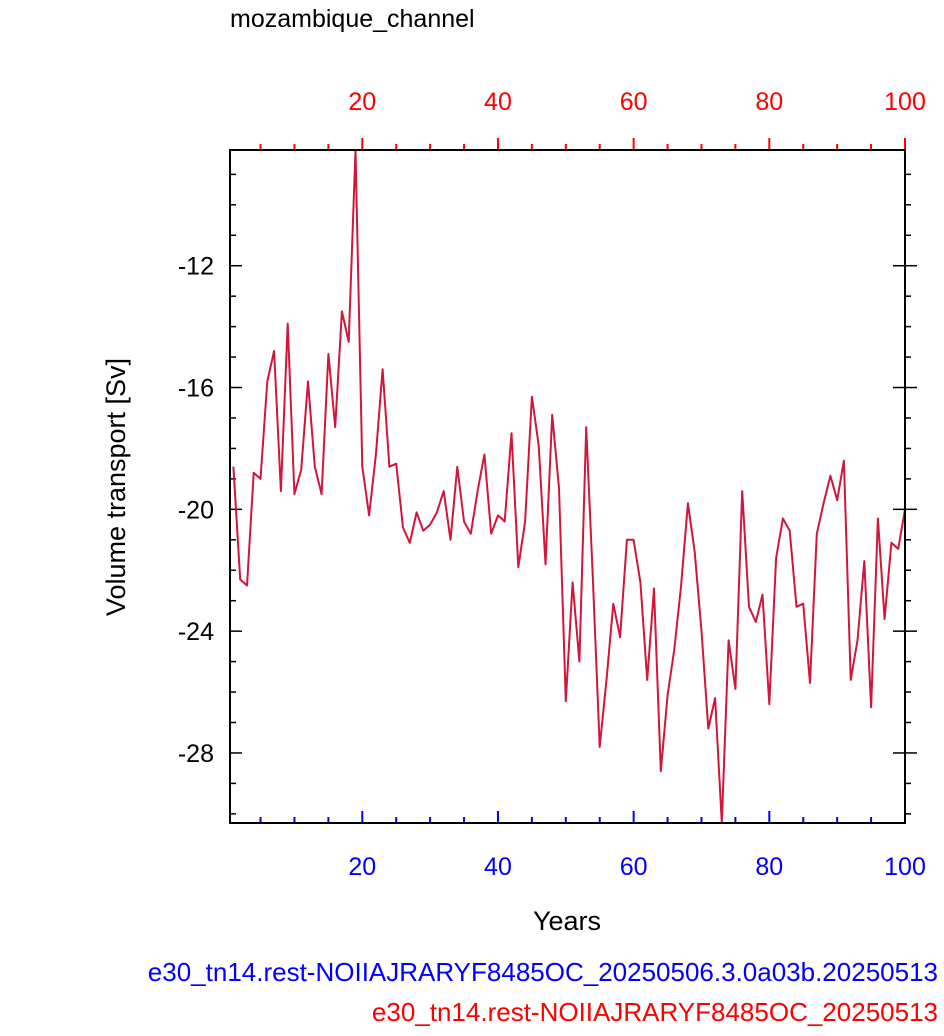 This screenshot has height=1036, width=944. What do you see at coordinates (196, 510) in the screenshot?
I see `y-tick-label: -20` at bounding box center [196, 510].